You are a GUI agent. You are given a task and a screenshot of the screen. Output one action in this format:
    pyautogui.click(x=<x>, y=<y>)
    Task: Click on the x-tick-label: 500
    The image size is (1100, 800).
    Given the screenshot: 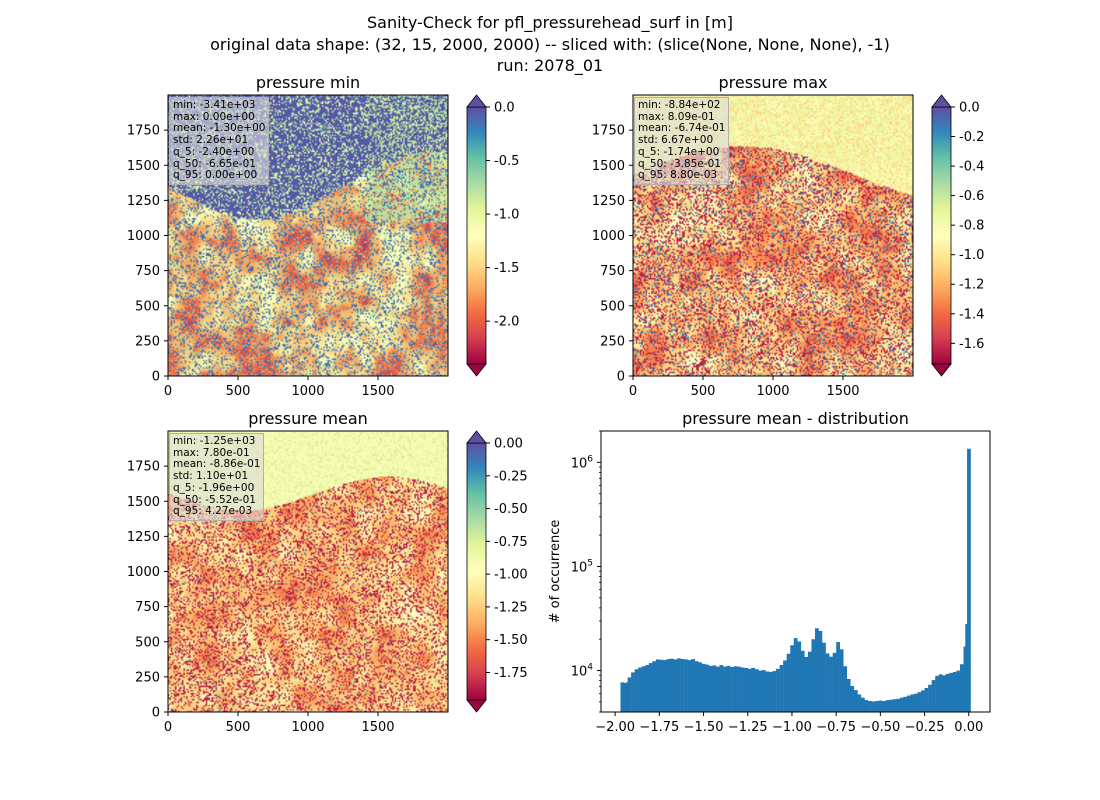 What is the action you would take?
    pyautogui.click(x=703, y=391)
    